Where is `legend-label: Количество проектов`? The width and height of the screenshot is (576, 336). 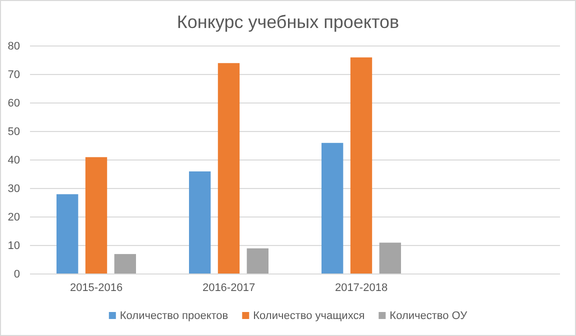 legend-label: Количество проектов is located at coordinates (174, 316).